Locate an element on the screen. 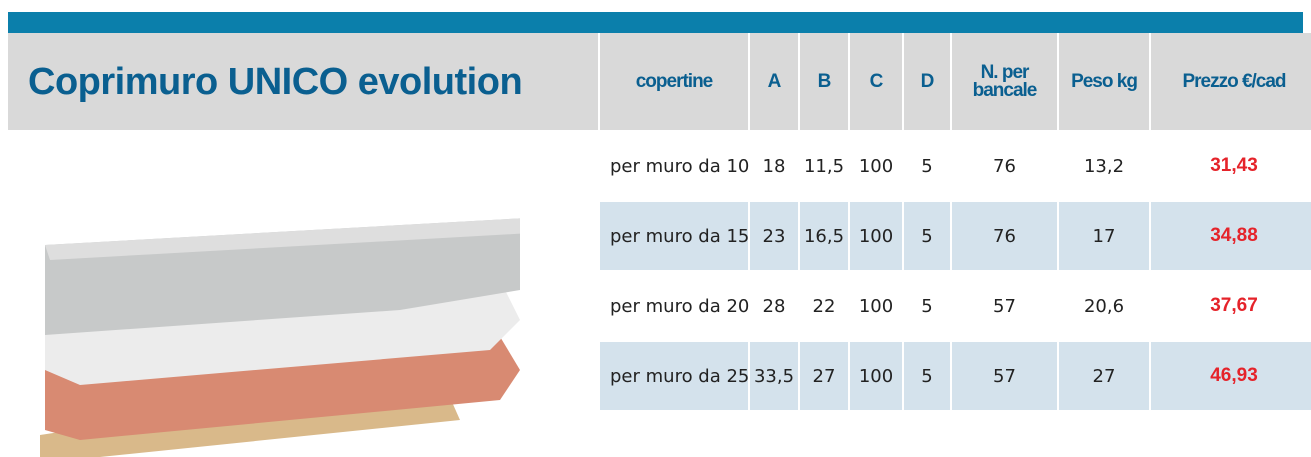 The width and height of the screenshot is (1311, 457). table-cell: 13,2 is located at coordinates (1104, 166).